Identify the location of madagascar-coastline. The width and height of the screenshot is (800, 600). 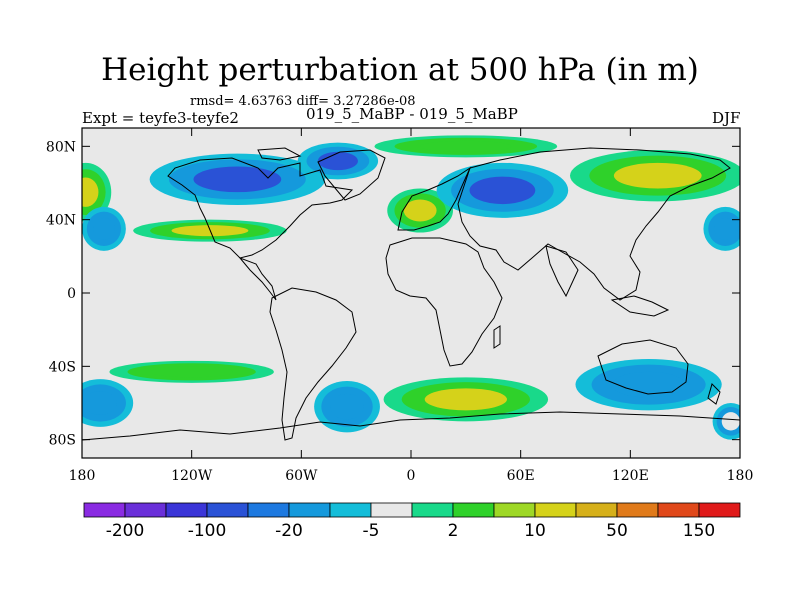
(497, 337).